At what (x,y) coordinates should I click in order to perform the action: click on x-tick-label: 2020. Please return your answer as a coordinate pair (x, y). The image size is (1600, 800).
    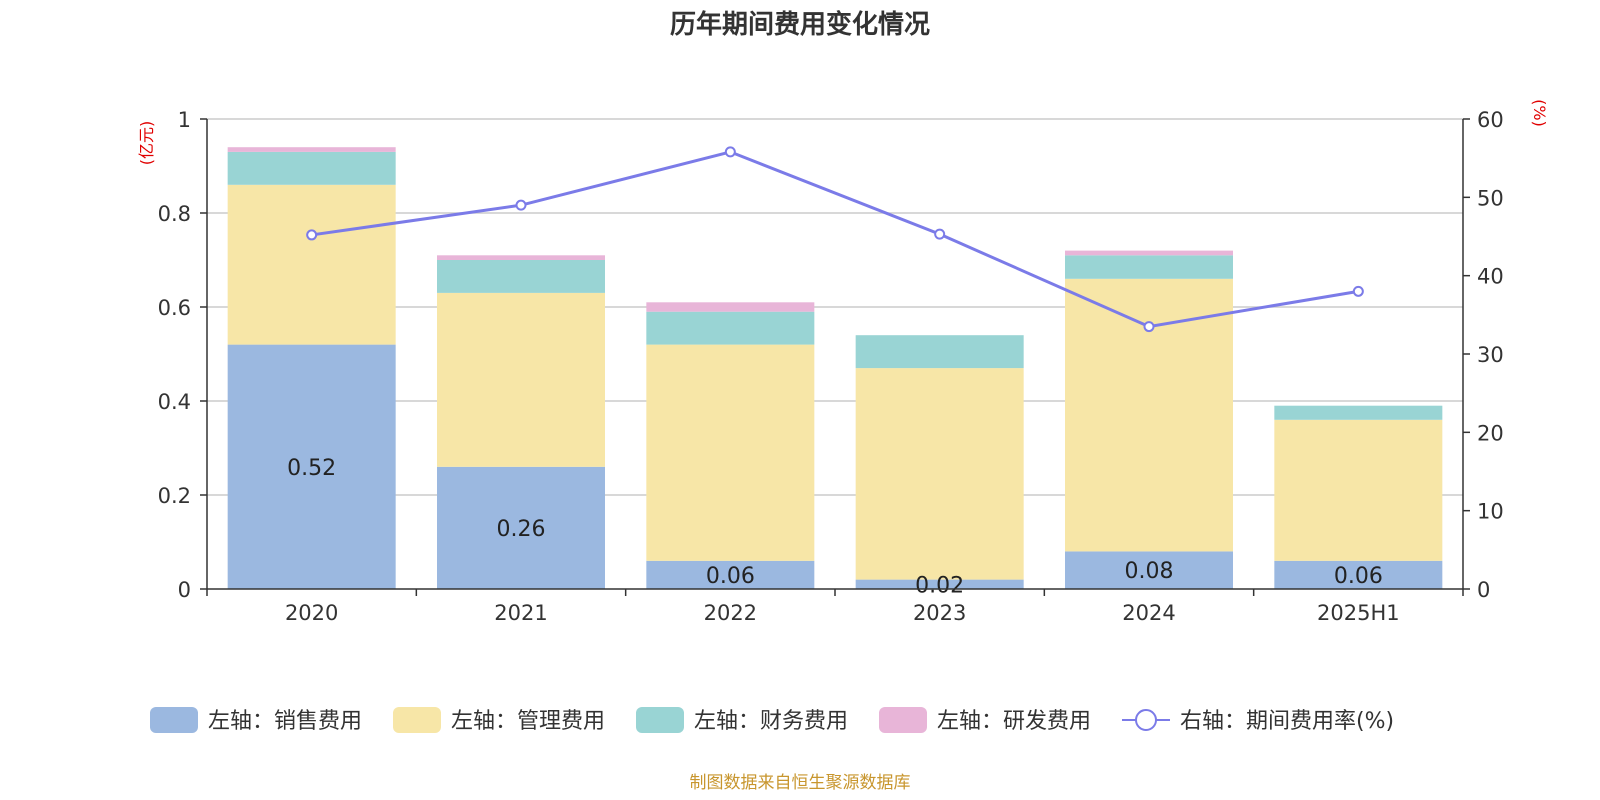
    Looking at the image, I should click on (311, 613).